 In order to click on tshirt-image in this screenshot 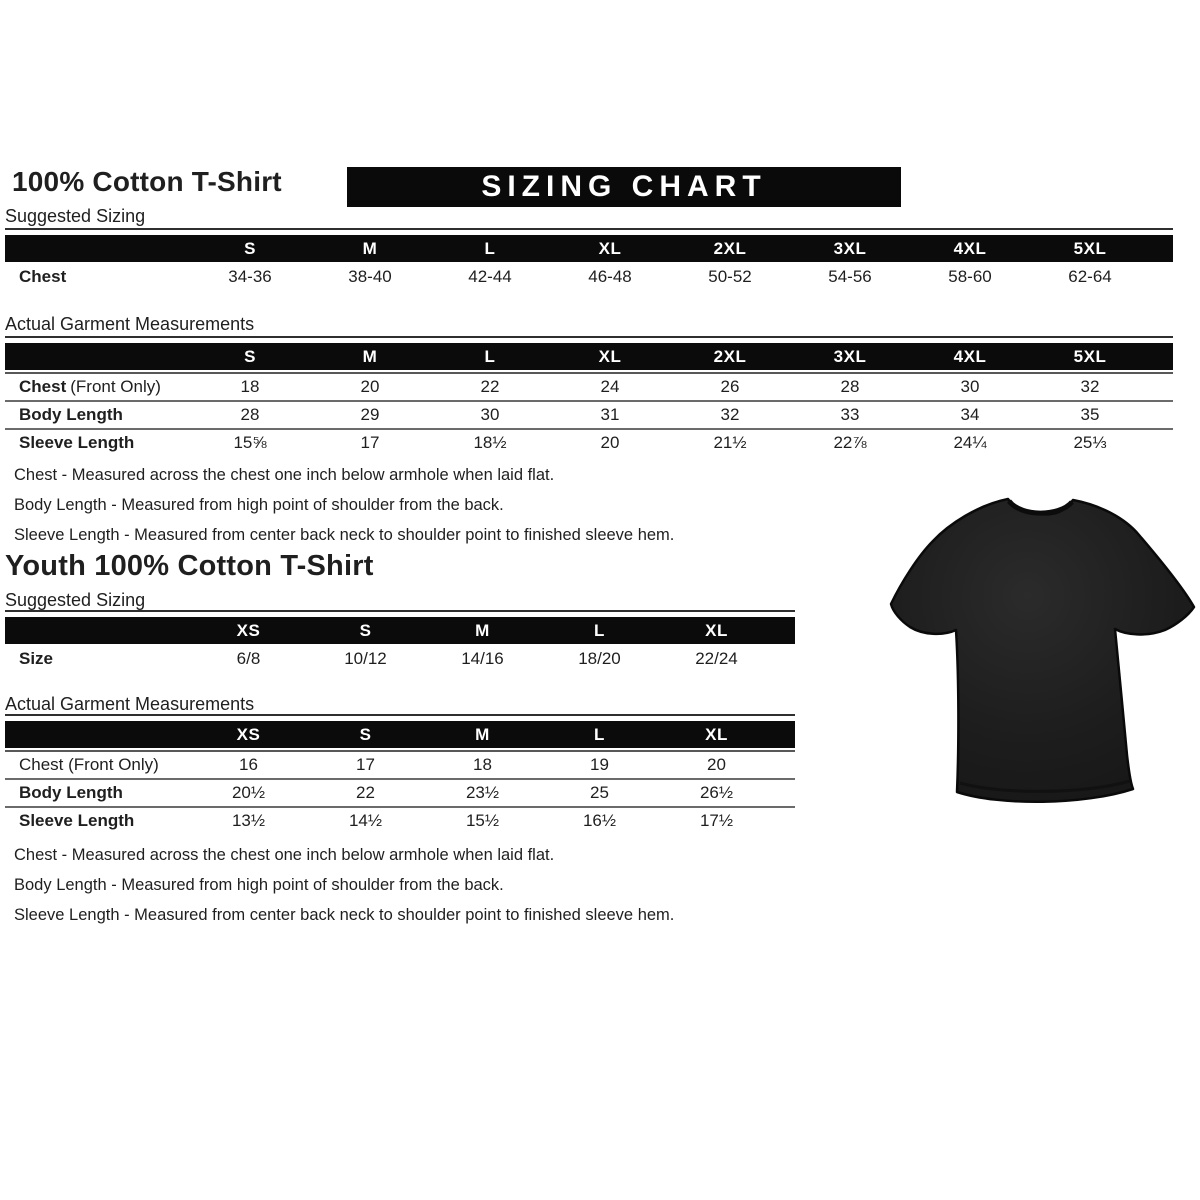, I will do `click(1042, 650)`.